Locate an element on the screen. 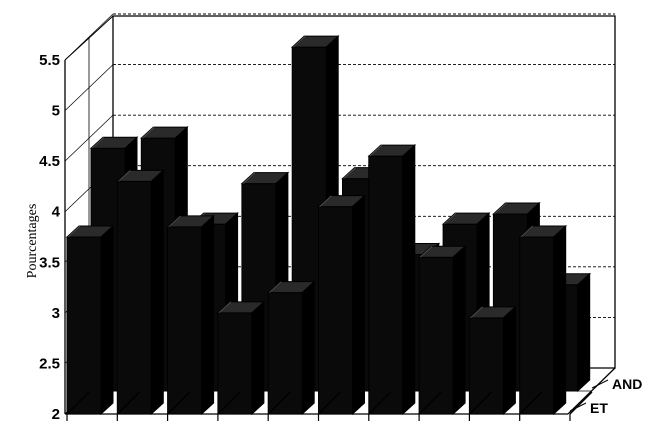 The width and height of the screenshot is (649, 424). y-tick-label: 3.5 is located at coordinates (49, 262).